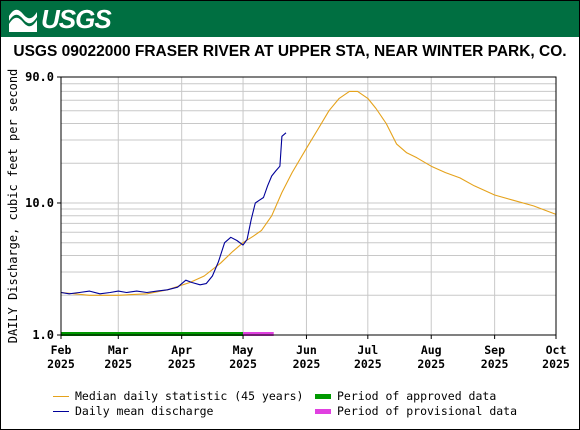 The width and height of the screenshot is (580, 430). What do you see at coordinates (118, 350) in the screenshot?
I see `x-tick-month: Mar` at bounding box center [118, 350].